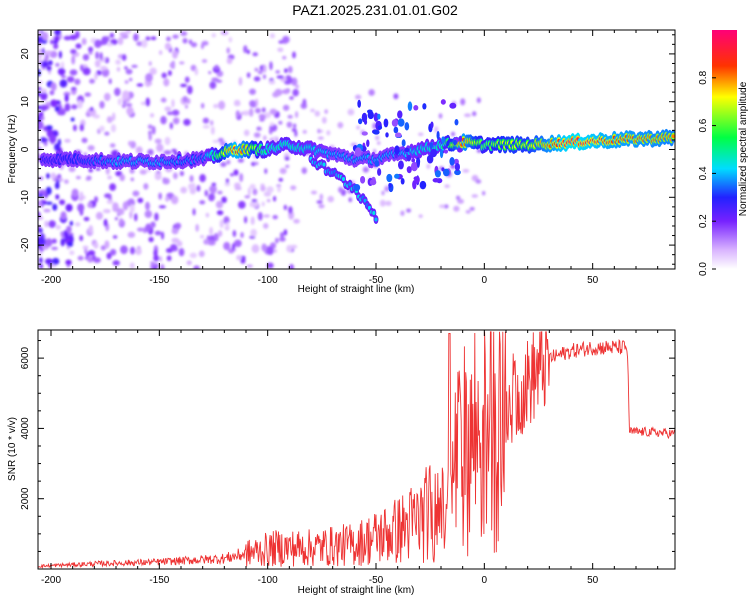 The width and height of the screenshot is (750, 600). What do you see at coordinates (707, 173) in the screenshot?
I see `colorbar-ticks: 0.0 0.2 0.4 0.6 0.8` at bounding box center [707, 173].